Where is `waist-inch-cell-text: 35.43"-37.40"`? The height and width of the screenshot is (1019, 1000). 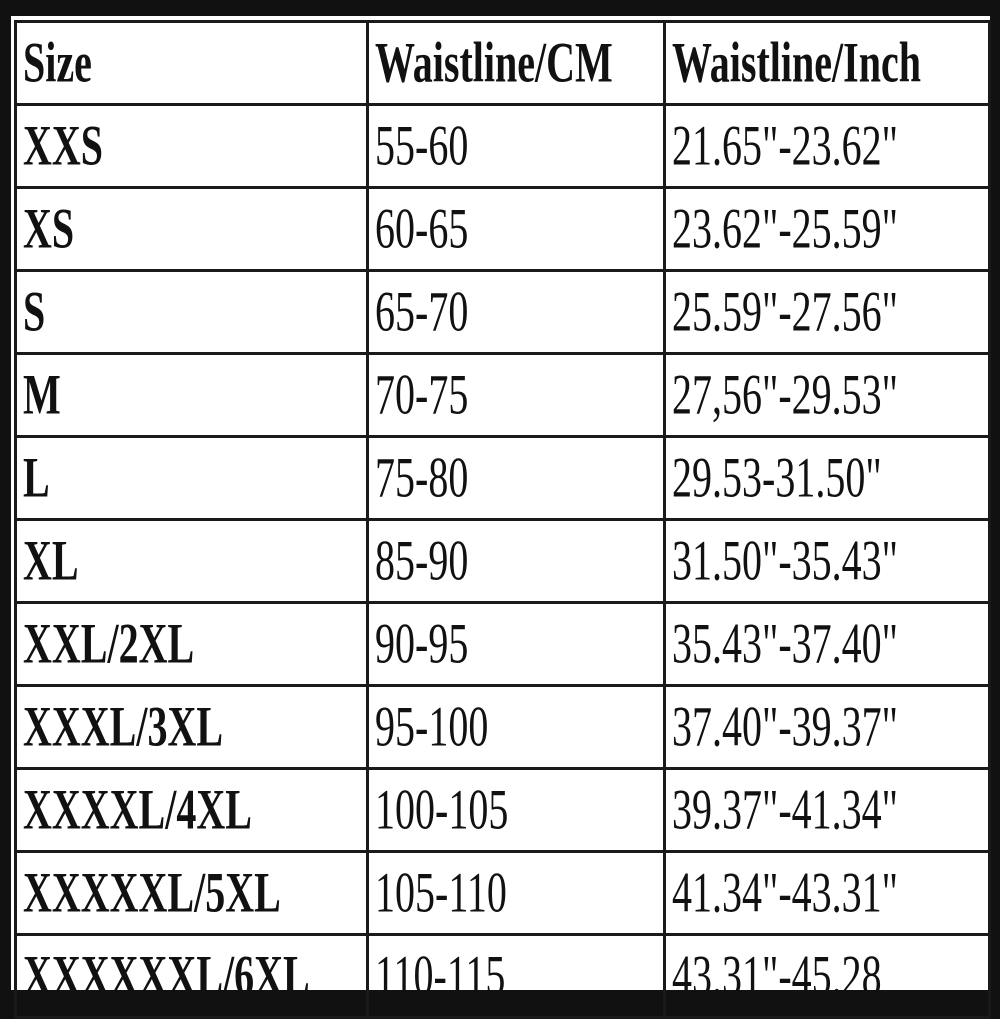 waist-inch-cell-text: 35.43"-37.40" is located at coordinates (785, 643).